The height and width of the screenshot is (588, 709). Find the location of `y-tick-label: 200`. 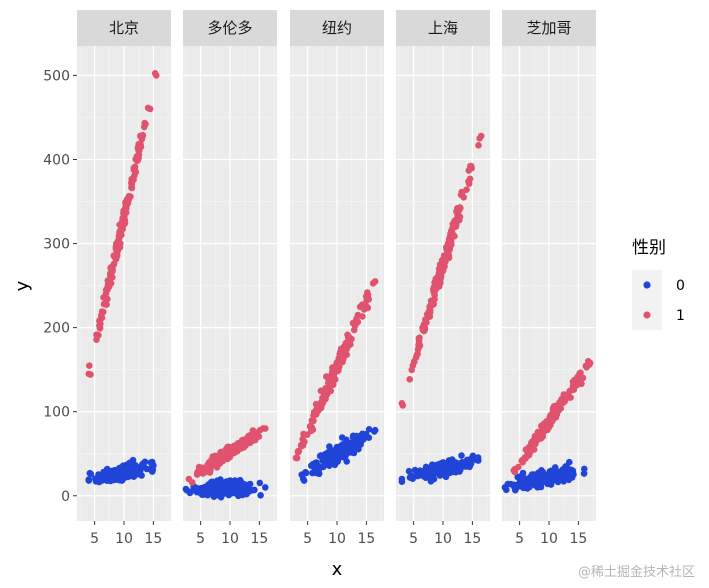

y-tick-label: 200 is located at coordinates (56, 329).